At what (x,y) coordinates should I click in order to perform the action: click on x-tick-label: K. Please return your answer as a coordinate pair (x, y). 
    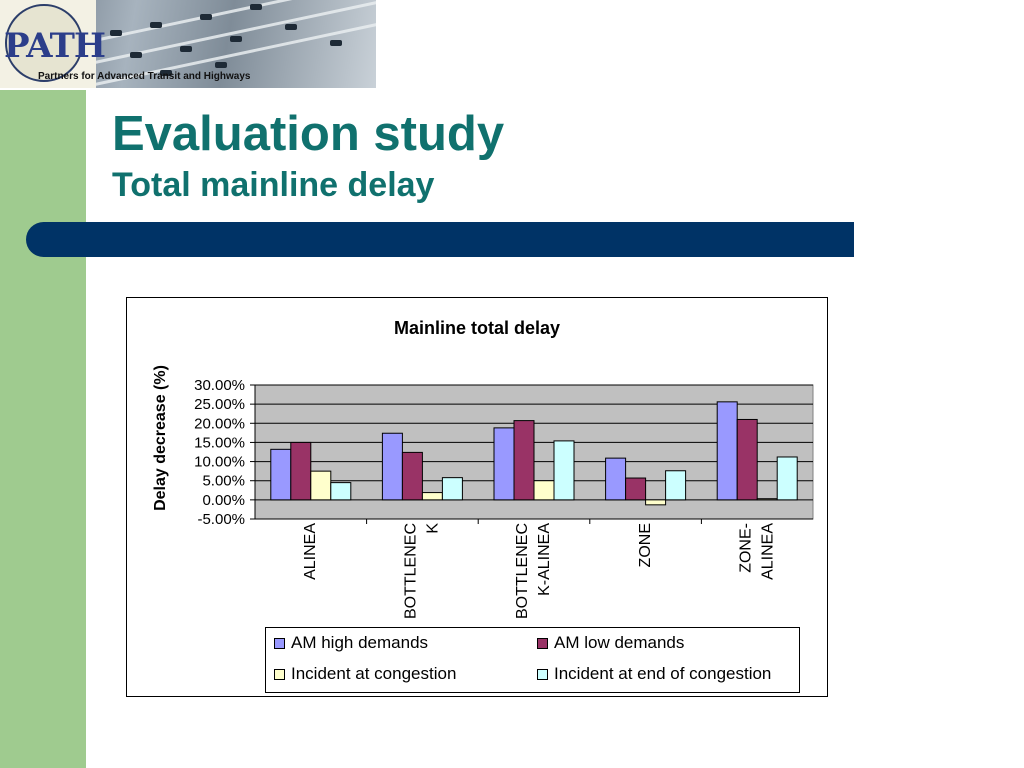
    Looking at the image, I should click on (433, 528).